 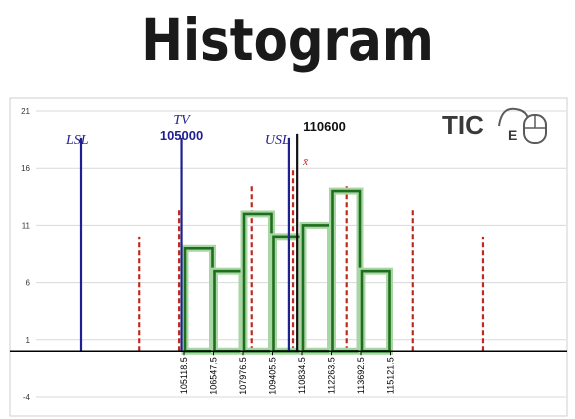 What do you see at coordinates (25, 168) in the screenshot?
I see `y-tick-label: 16` at bounding box center [25, 168].